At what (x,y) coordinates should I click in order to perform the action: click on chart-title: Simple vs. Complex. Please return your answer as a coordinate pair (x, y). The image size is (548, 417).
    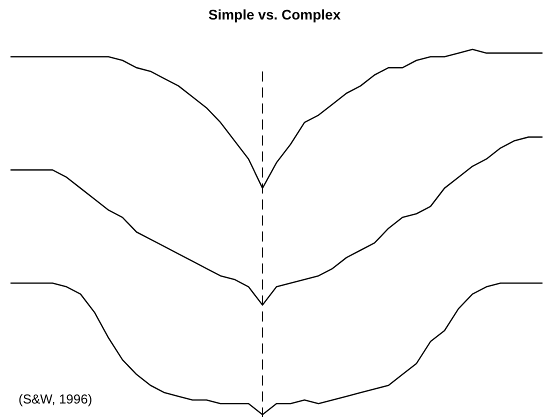
    Looking at the image, I should click on (274, 14).